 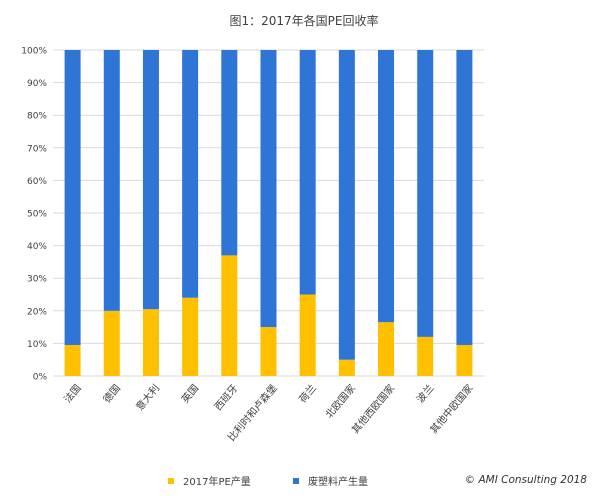 What do you see at coordinates (307, 394) in the screenshot?
I see `x-tick-label: 荷兰` at bounding box center [307, 394].